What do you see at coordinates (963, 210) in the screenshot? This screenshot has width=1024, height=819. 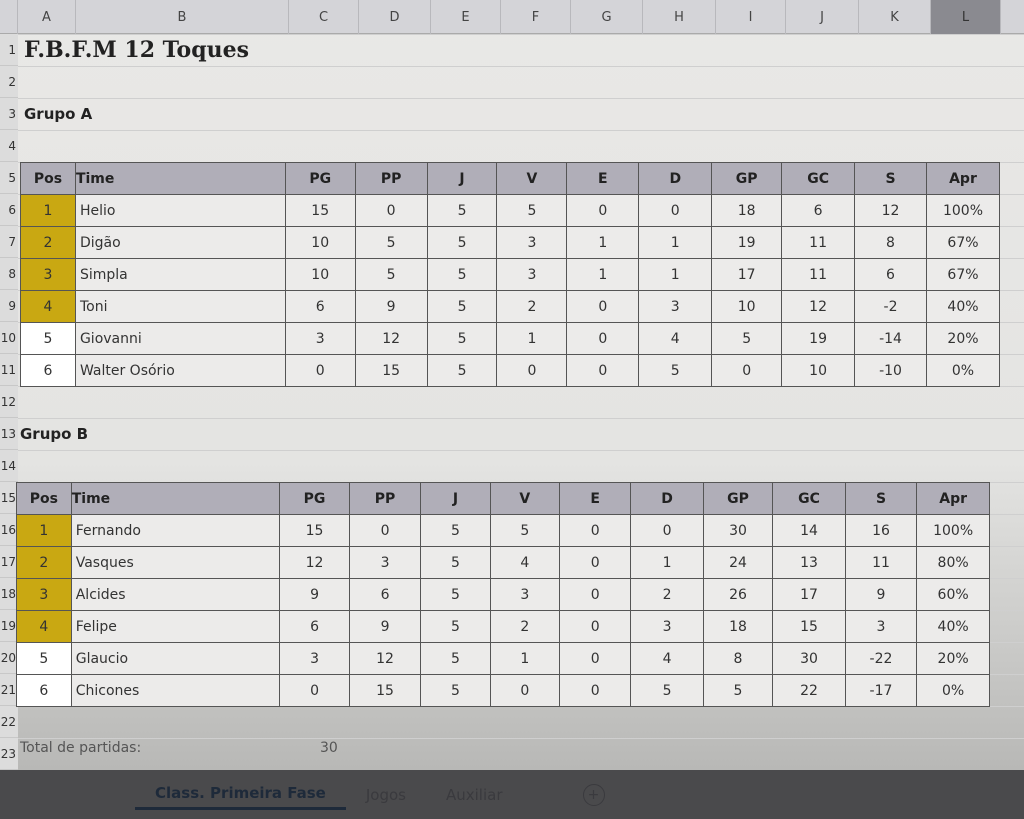 I see `cell-apr: 100%` at bounding box center [963, 210].